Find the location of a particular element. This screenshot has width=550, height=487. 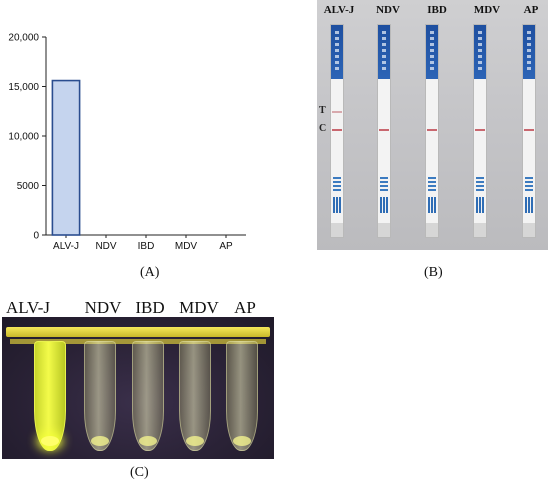

test-strip-alvj is located at coordinates (337, 131).